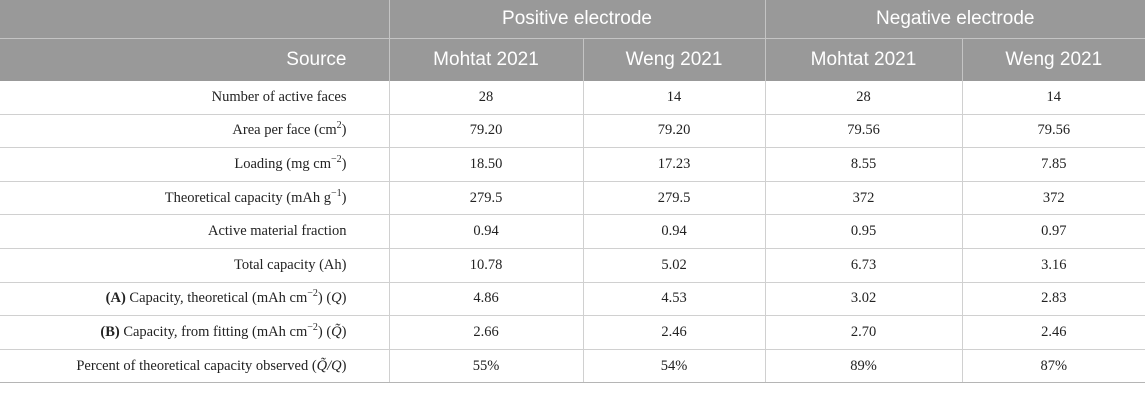 The height and width of the screenshot is (411, 1145). What do you see at coordinates (277, 231) in the screenshot?
I see `row-label-text: Active material fraction` at bounding box center [277, 231].